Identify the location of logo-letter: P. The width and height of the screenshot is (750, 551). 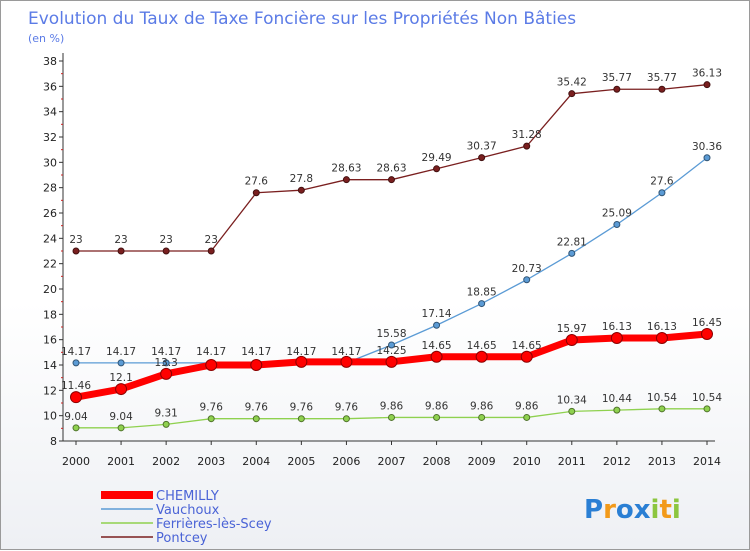
(593, 510).